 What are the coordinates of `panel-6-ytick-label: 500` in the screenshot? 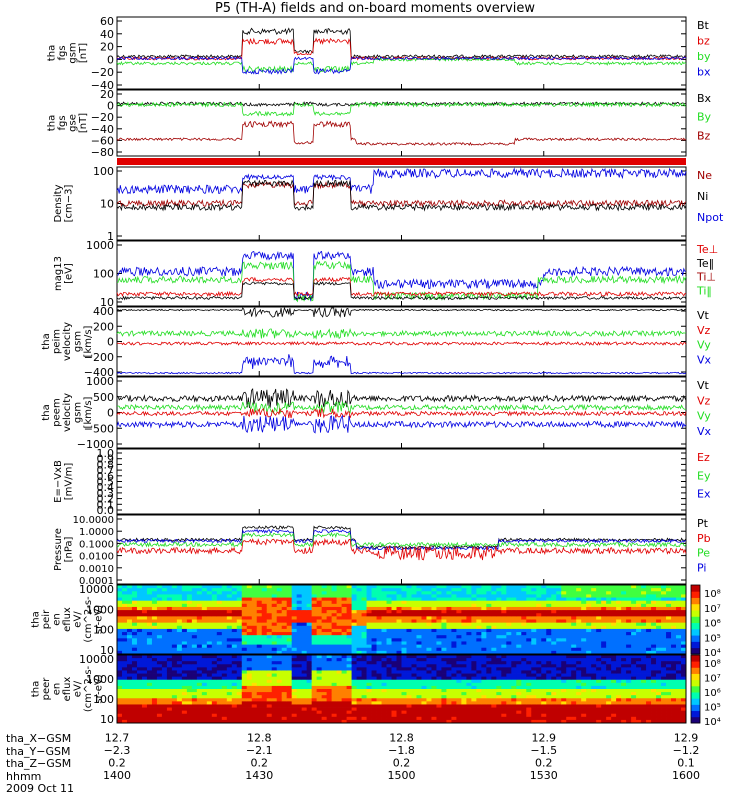 It's located at (103, 397).